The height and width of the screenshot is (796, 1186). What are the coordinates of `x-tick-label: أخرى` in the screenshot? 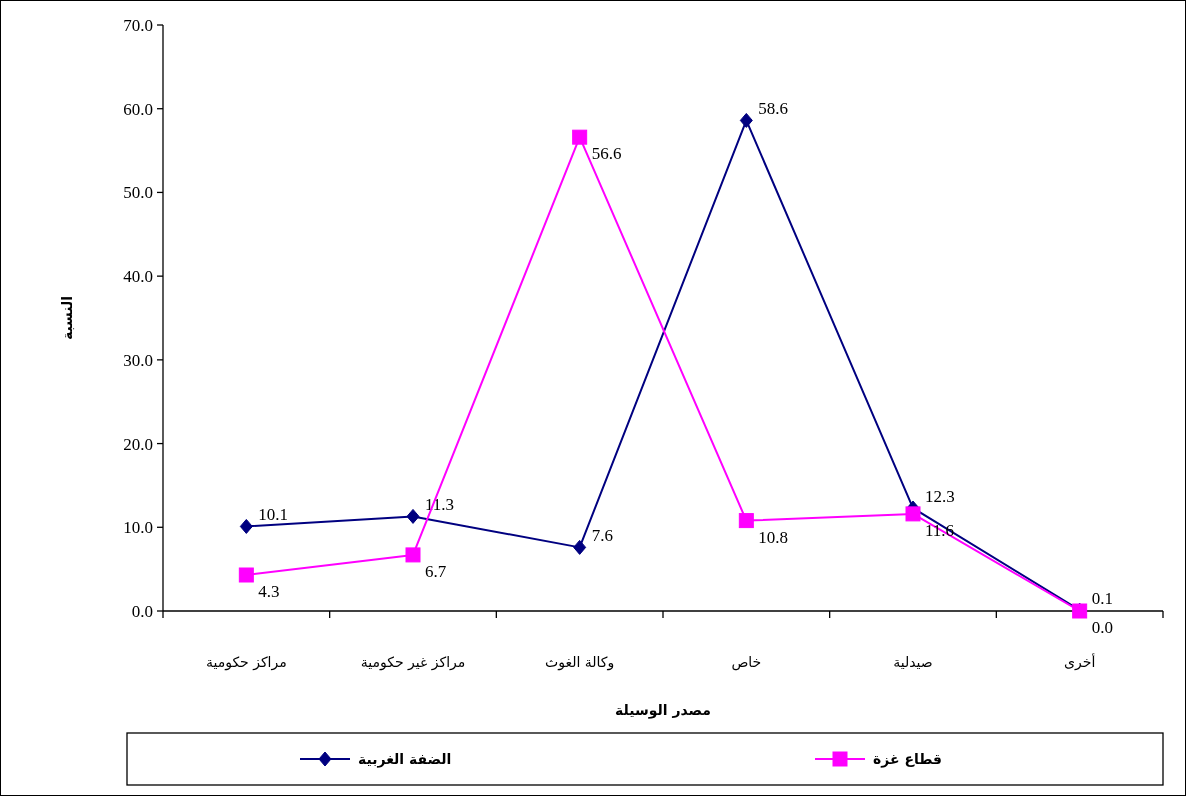 It's located at (1080, 662).